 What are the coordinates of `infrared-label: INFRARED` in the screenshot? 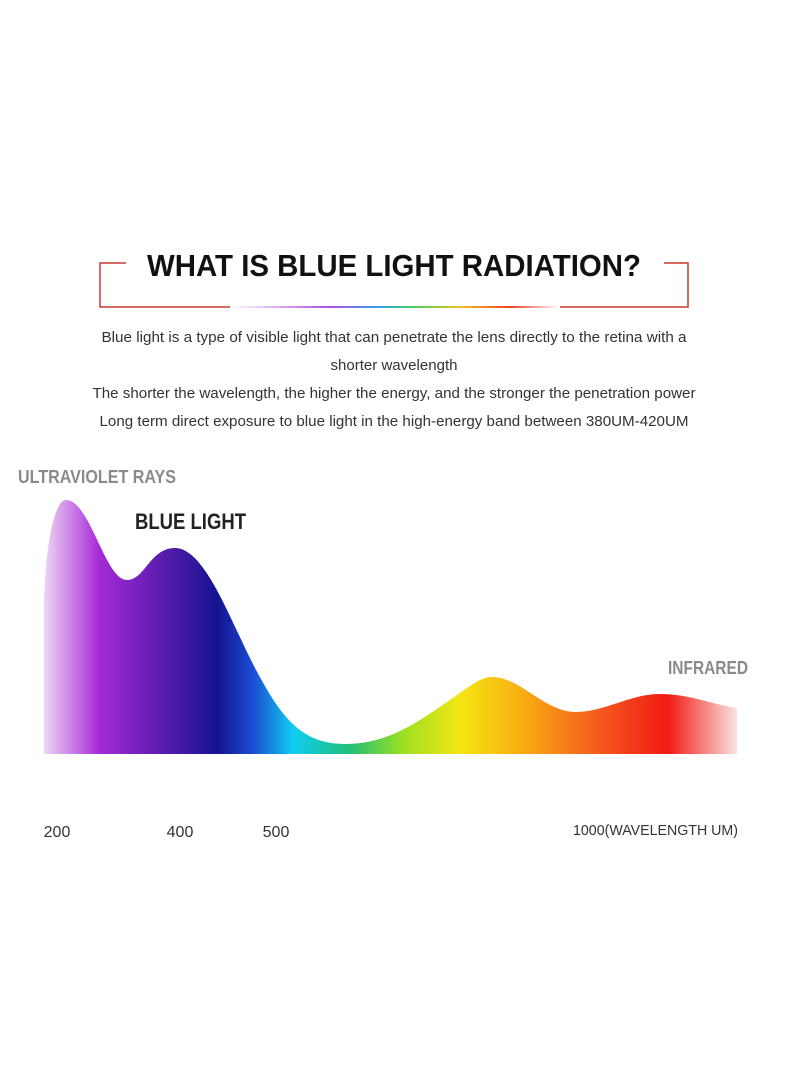 It's located at (708, 668).